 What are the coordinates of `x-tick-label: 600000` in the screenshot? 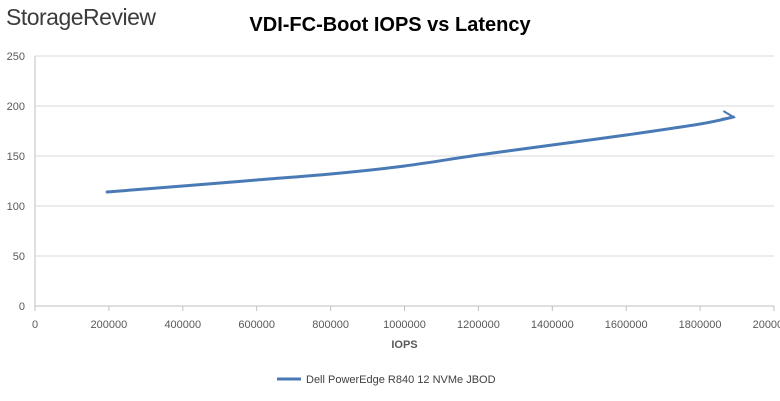 It's located at (256, 325).